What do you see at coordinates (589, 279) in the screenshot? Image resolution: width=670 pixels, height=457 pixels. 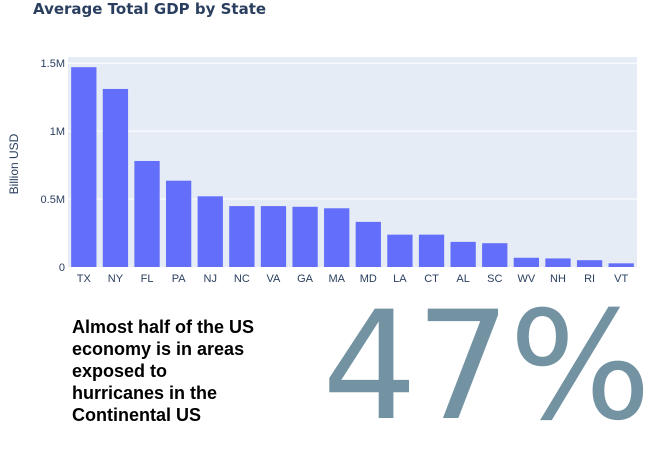 I see `x-tick-label-ri: RI` at bounding box center [589, 279].